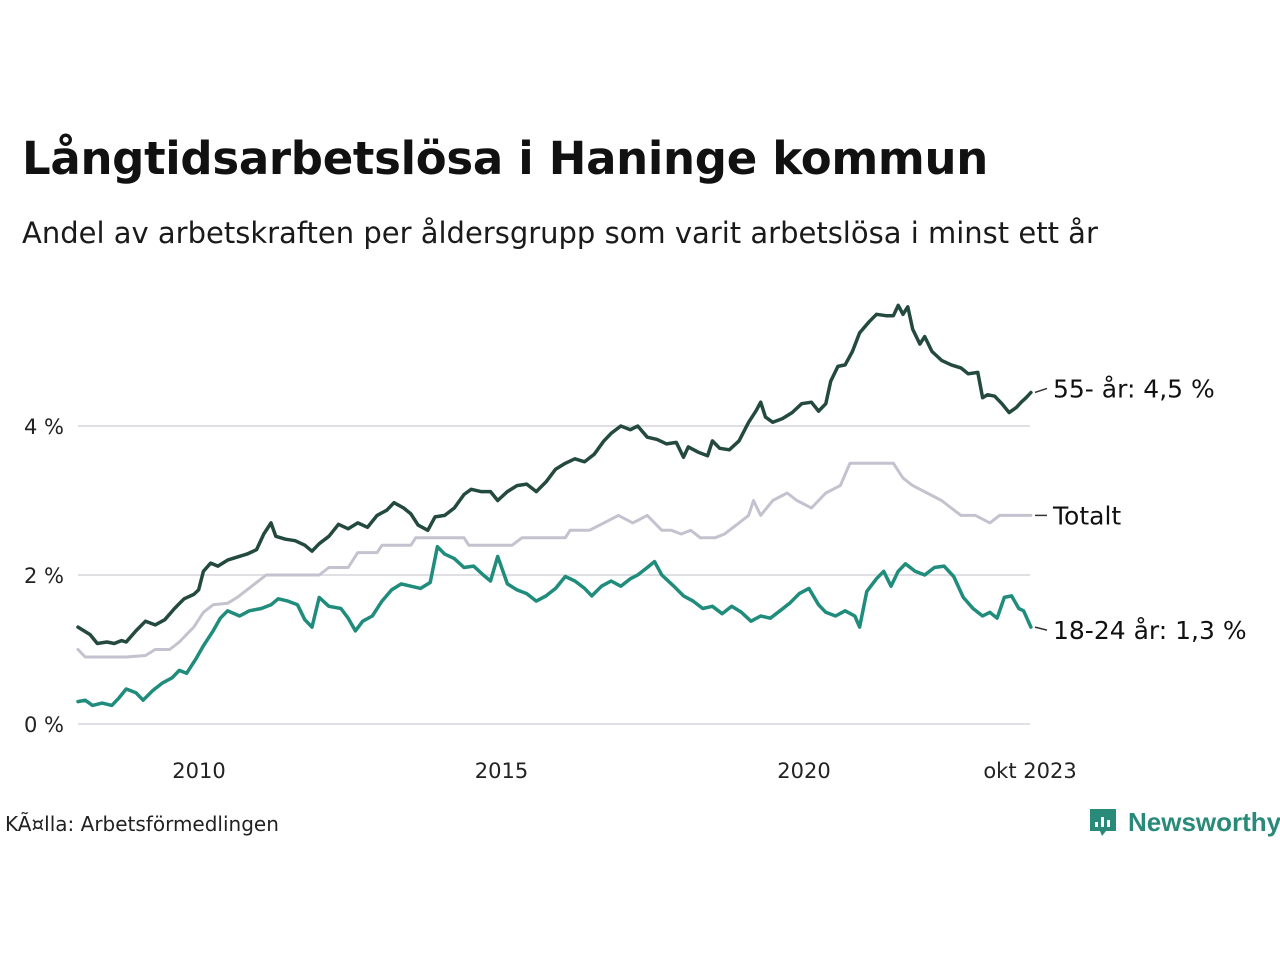 This screenshot has height=960, width=1280. Describe the element at coordinates (1041, 628) in the screenshot. I see `label-leader-s1824` at that location.